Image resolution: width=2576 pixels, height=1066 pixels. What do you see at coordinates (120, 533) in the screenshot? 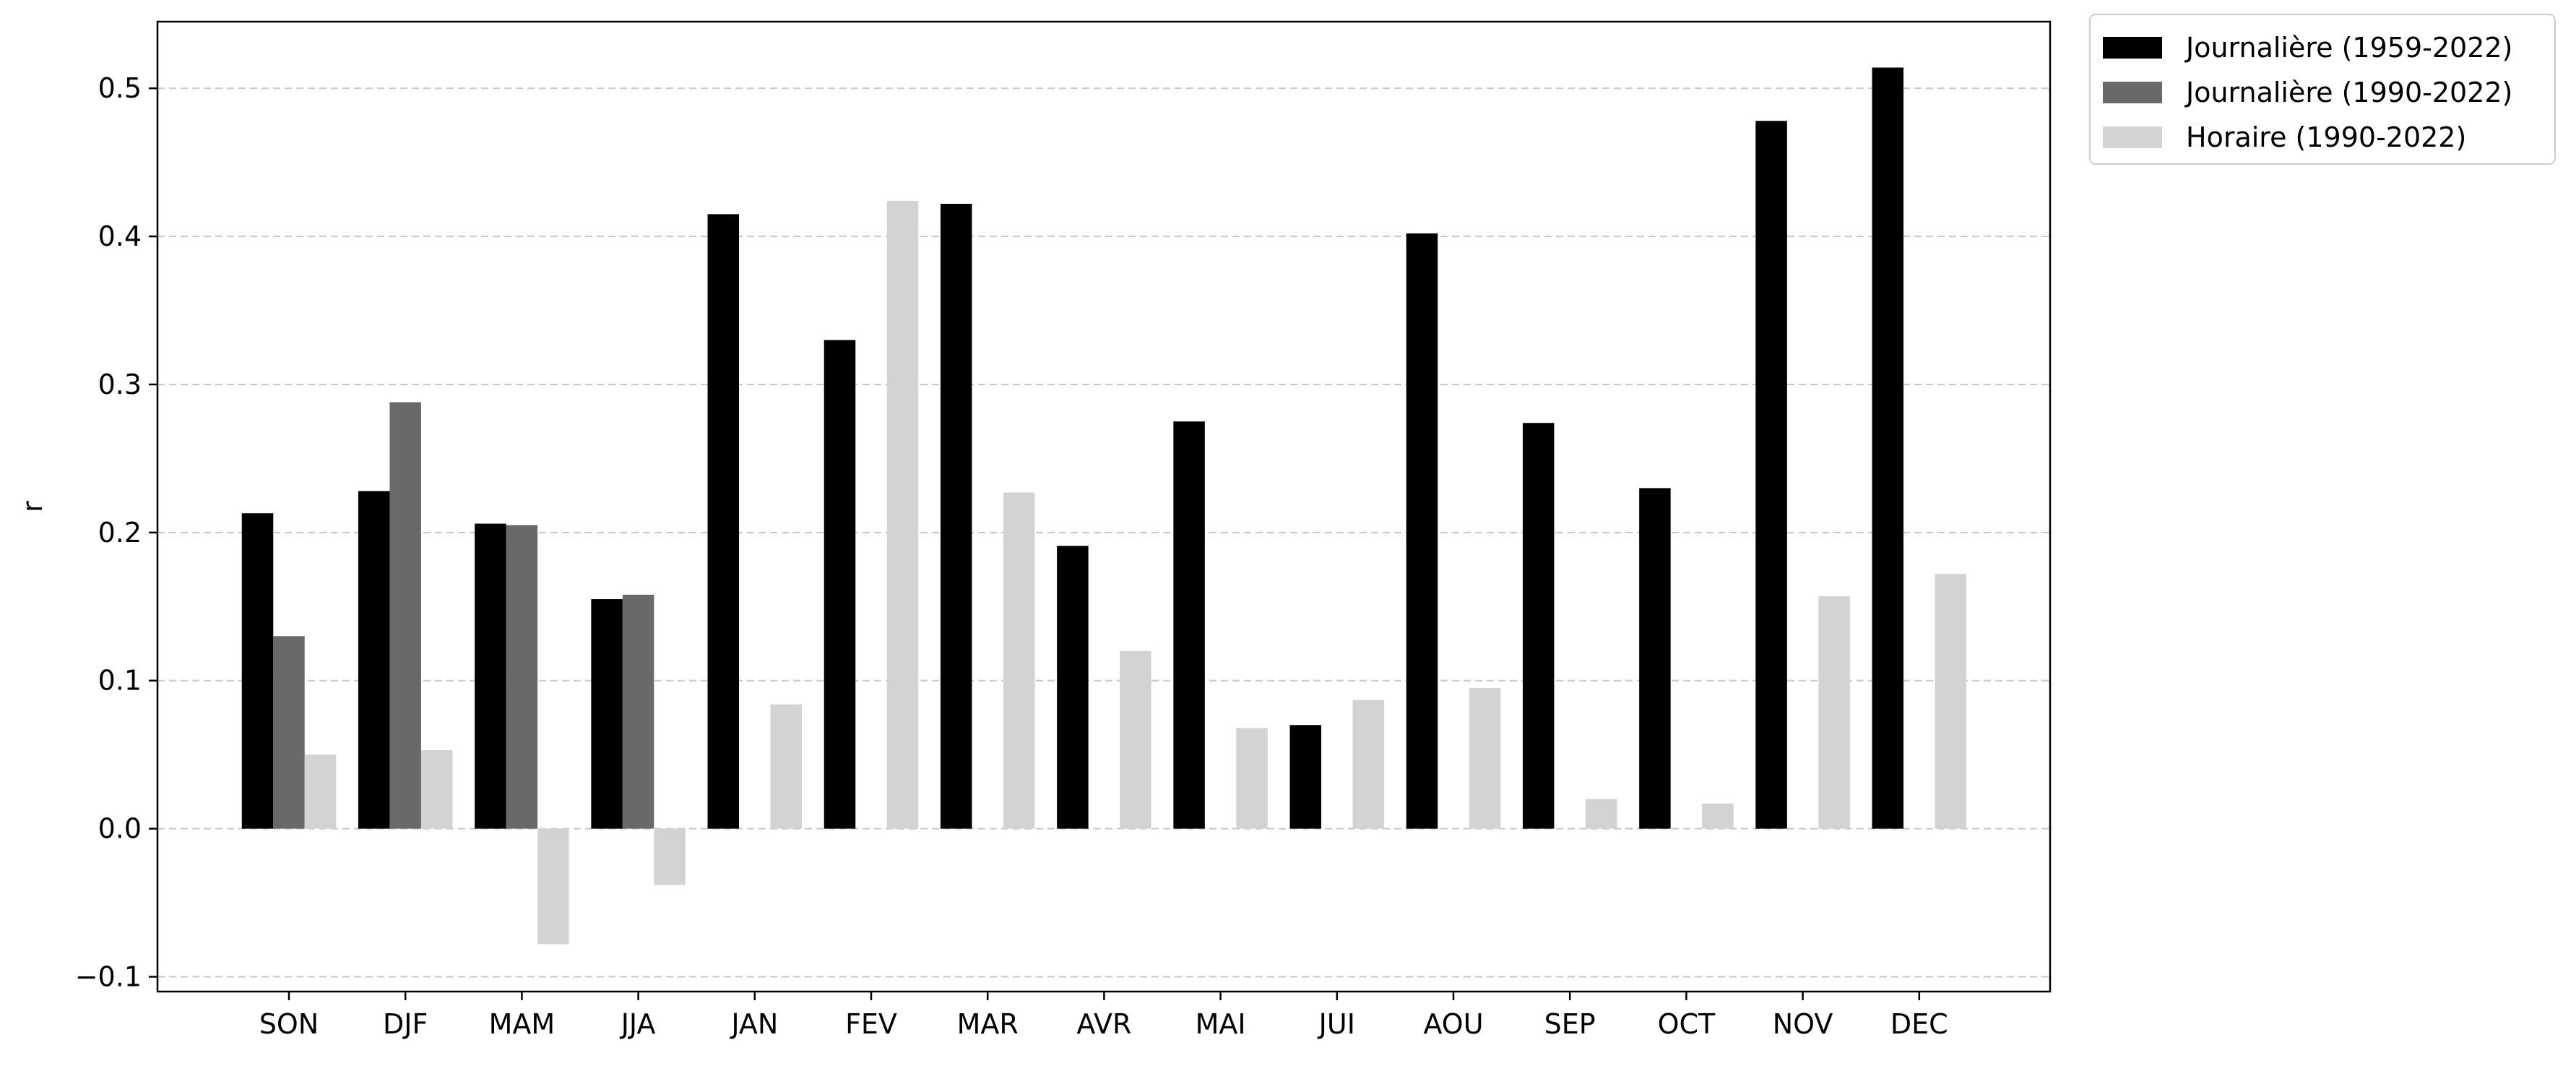
I see `y-tick-label: 0.2` at bounding box center [120, 533].